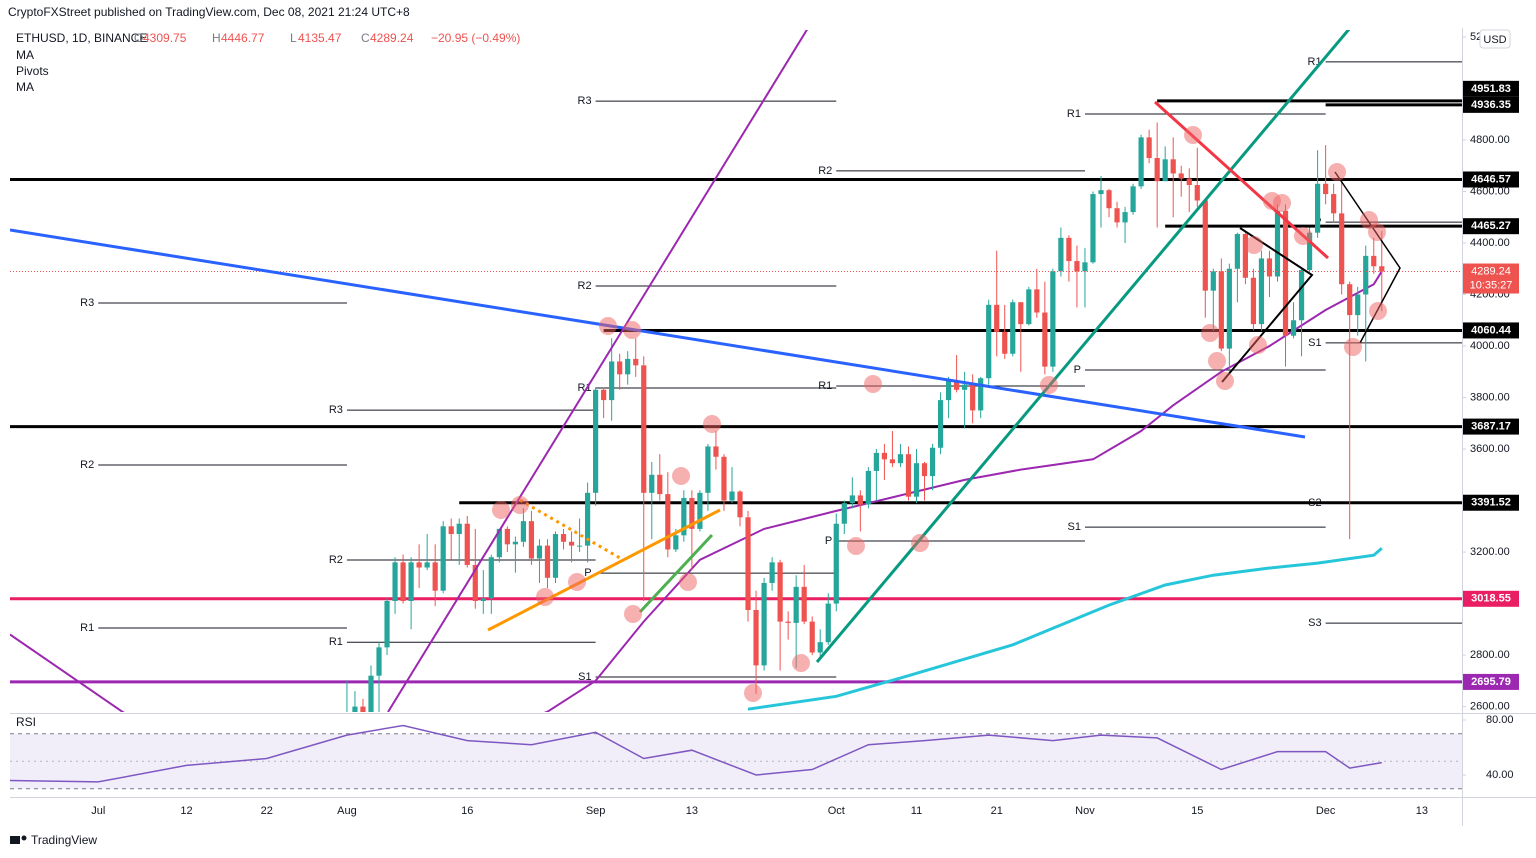 Image resolution: width=1536 pixels, height=858 pixels. Describe the element at coordinates (736, 757) in the screenshot. I see `rsi-pane` at that location.